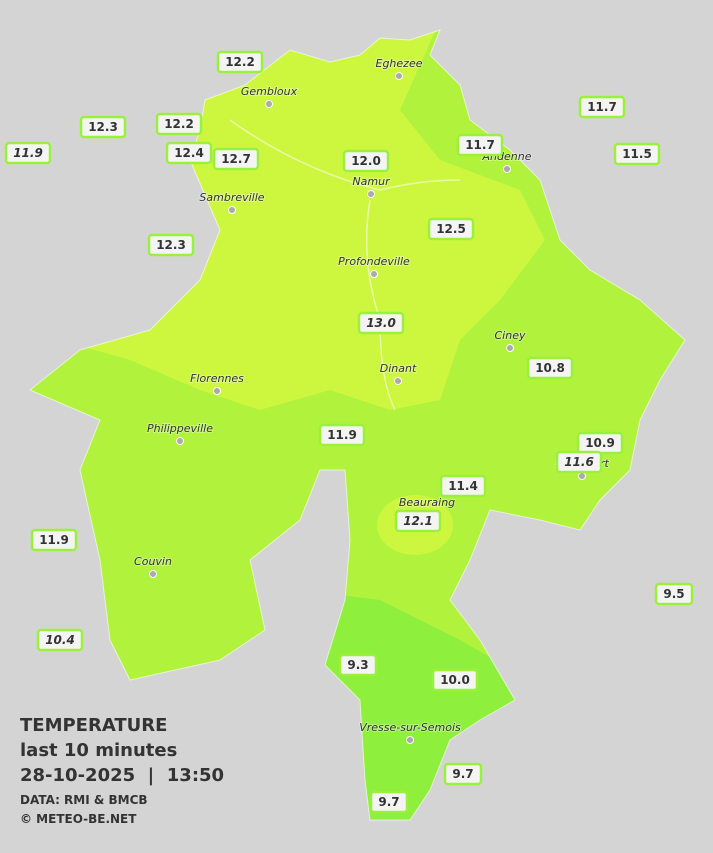 This screenshot has width=713, height=853. I want to click on station: 11.5, so click(637, 154).